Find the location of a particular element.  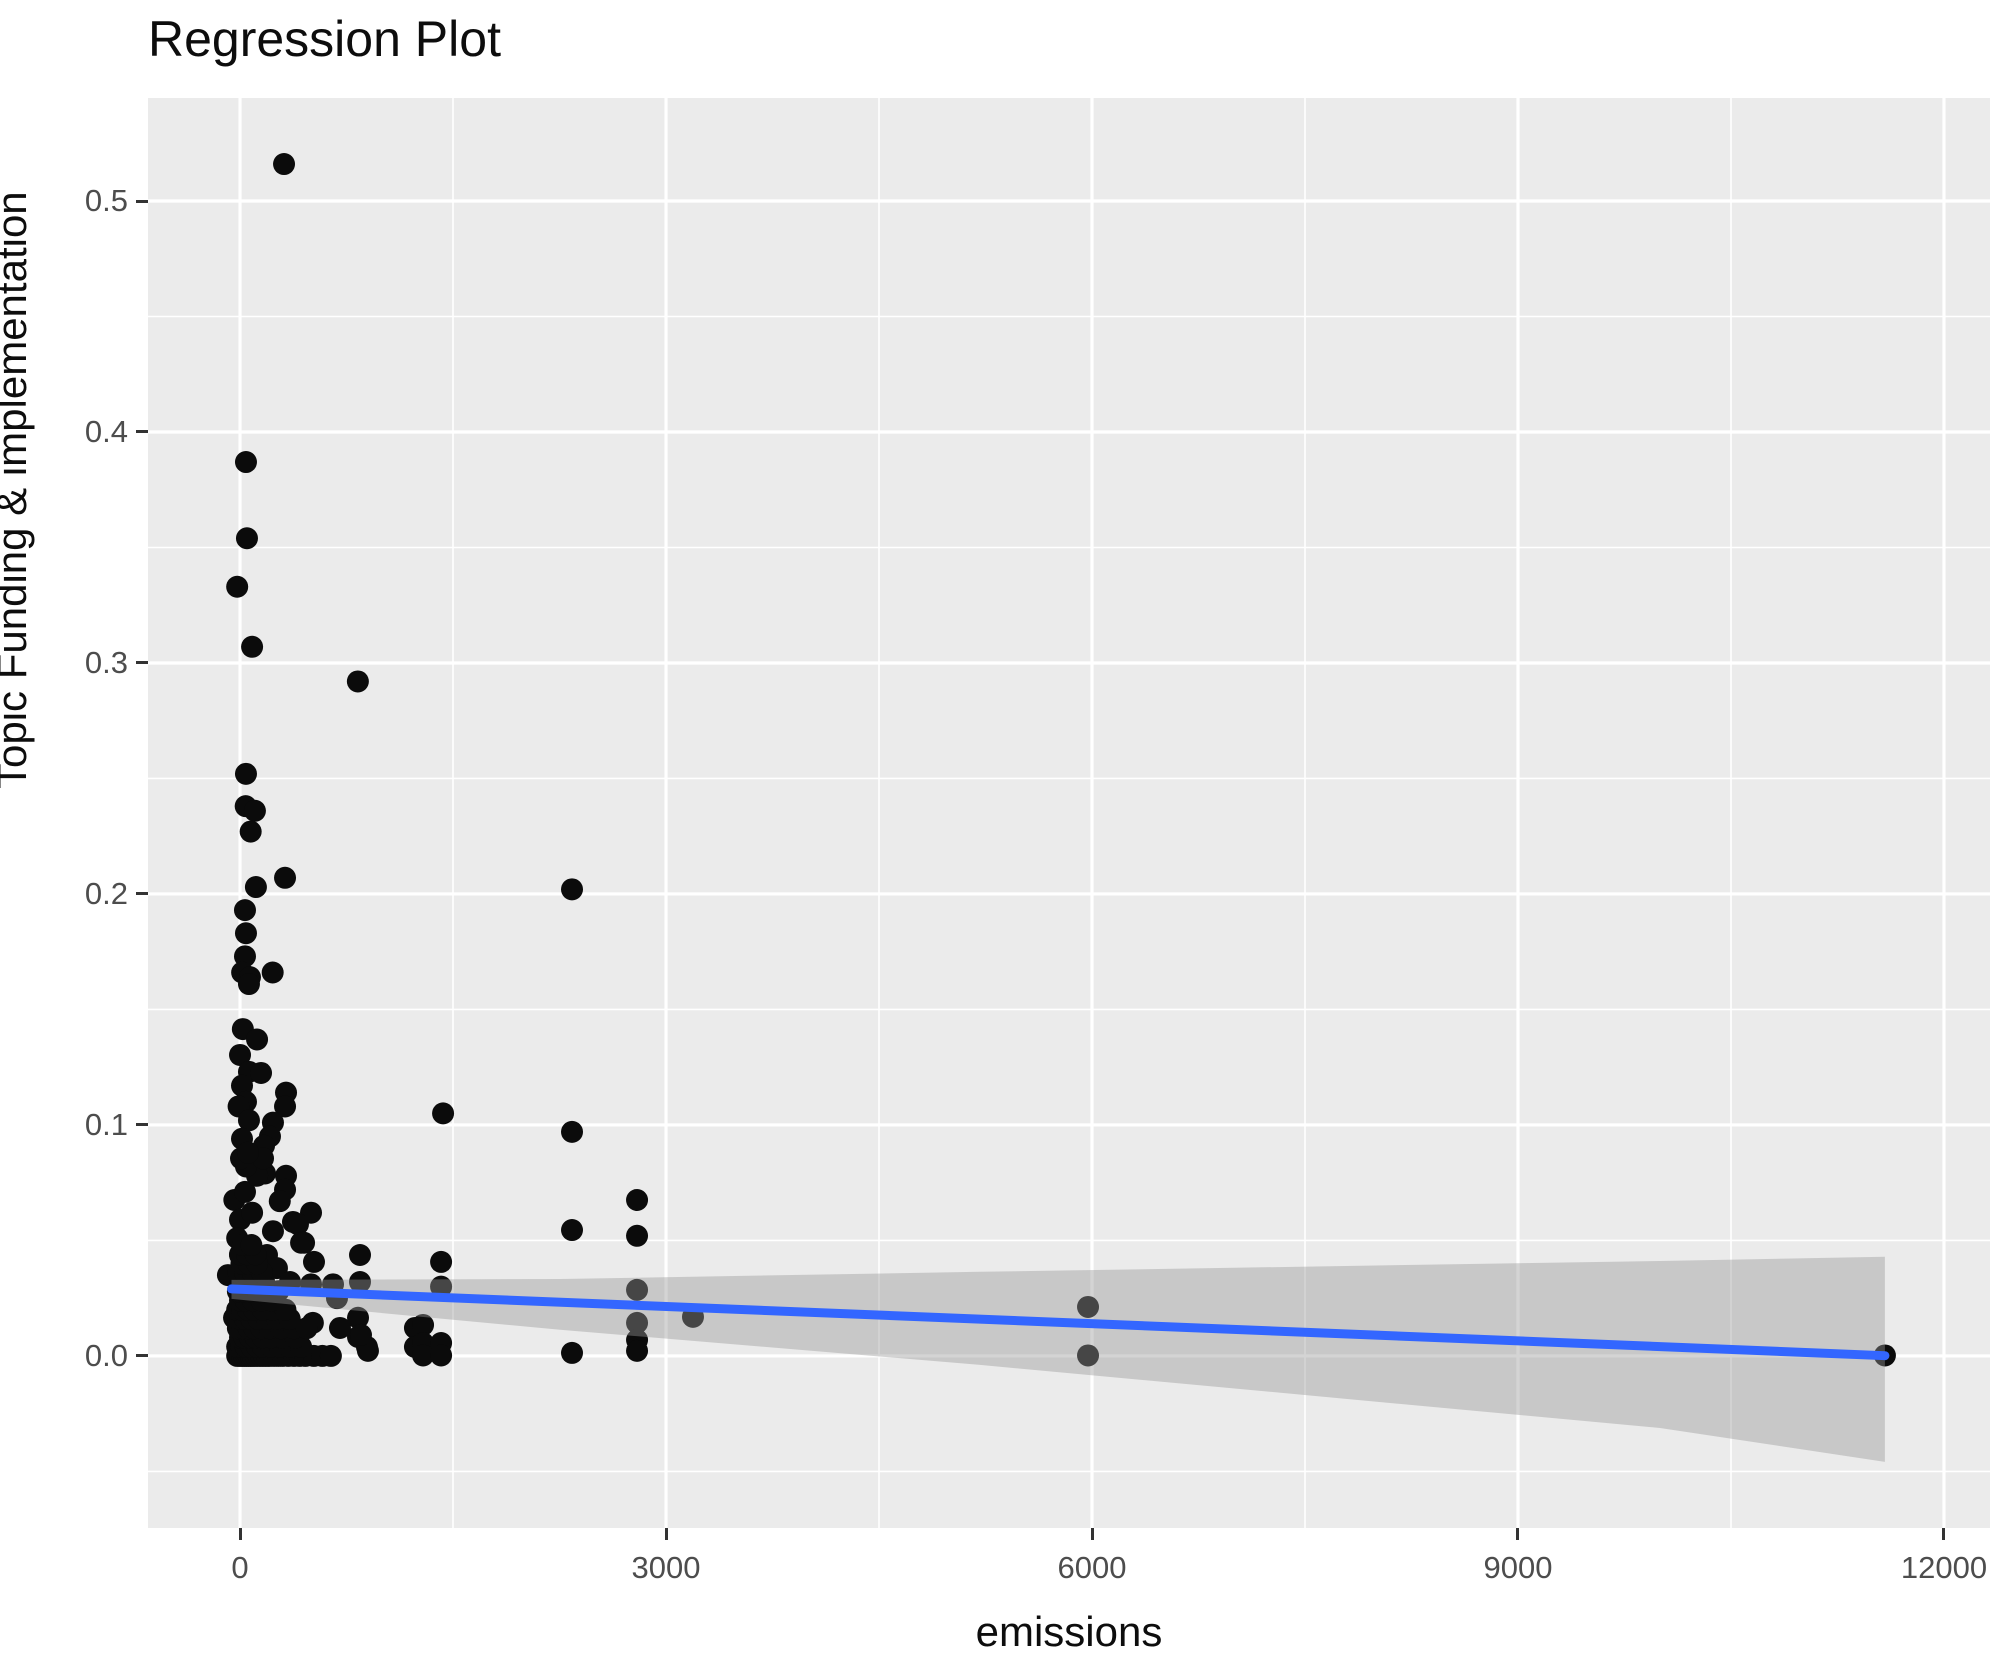

confidence-band is located at coordinates (1058, 1359).